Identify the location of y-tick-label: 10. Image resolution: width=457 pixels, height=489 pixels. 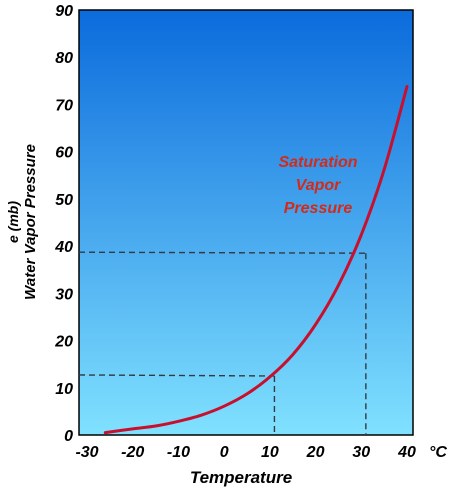
(64, 389).